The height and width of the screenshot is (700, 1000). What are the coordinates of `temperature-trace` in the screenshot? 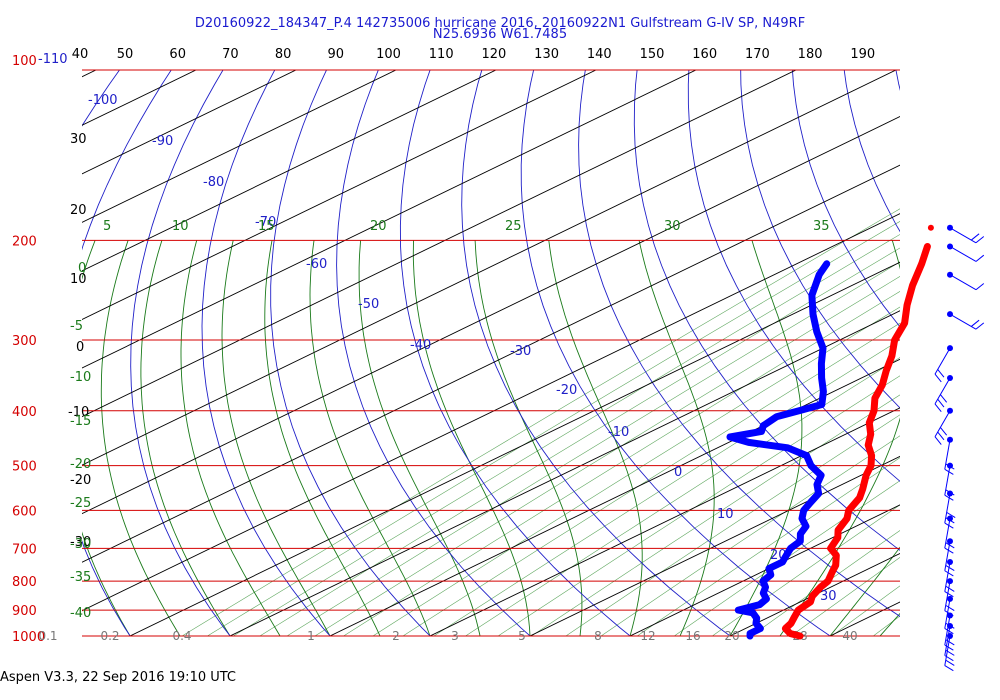 It's located at (856, 441).